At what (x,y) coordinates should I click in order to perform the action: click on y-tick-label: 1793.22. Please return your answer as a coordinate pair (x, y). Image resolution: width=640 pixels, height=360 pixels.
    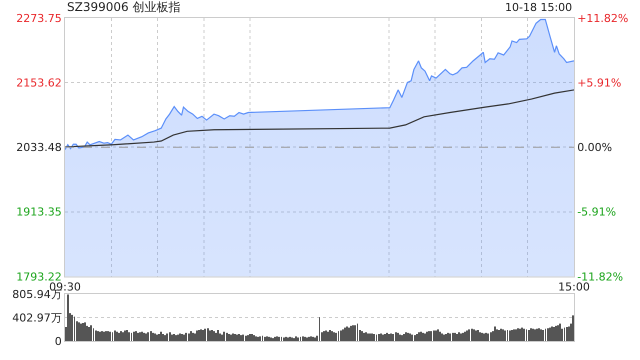
    Looking at the image, I should click on (39, 277).